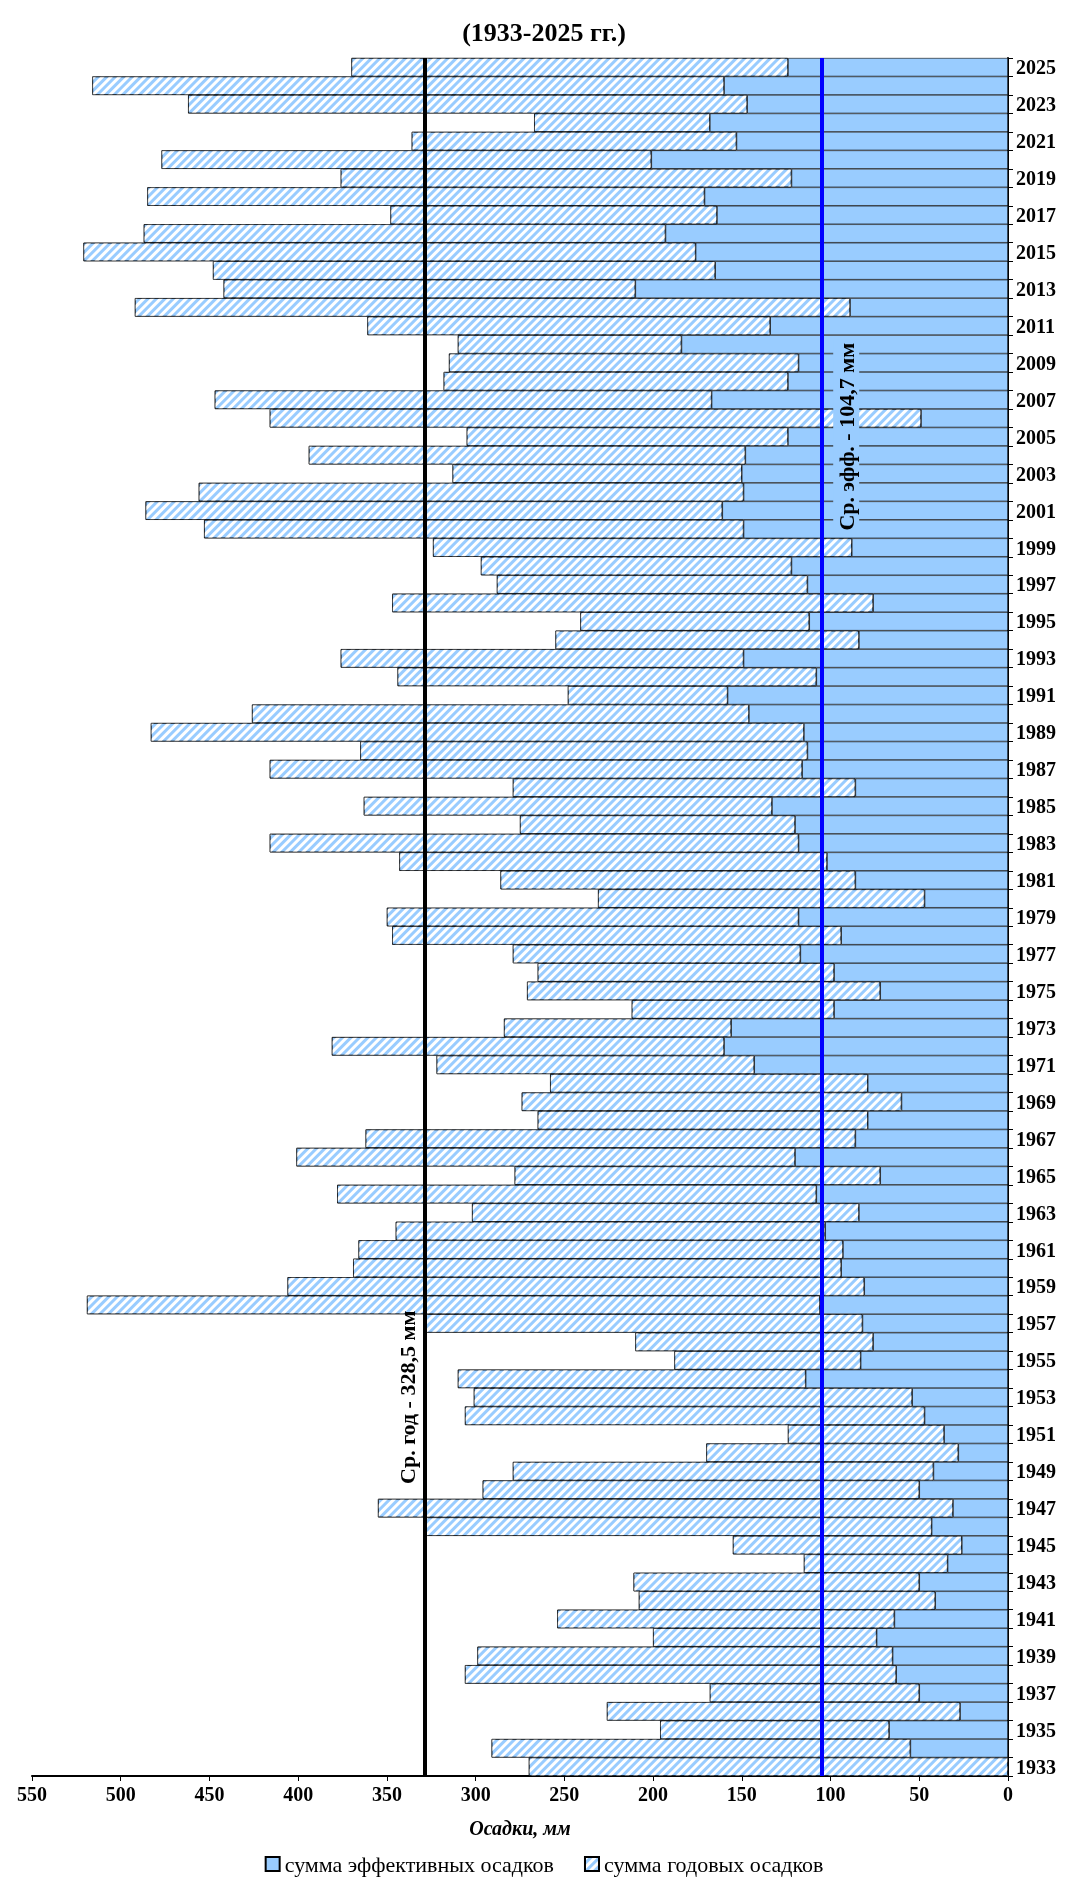 The image size is (1088, 1894). I want to click on y-tick-label: 2013, so click(1036, 288).